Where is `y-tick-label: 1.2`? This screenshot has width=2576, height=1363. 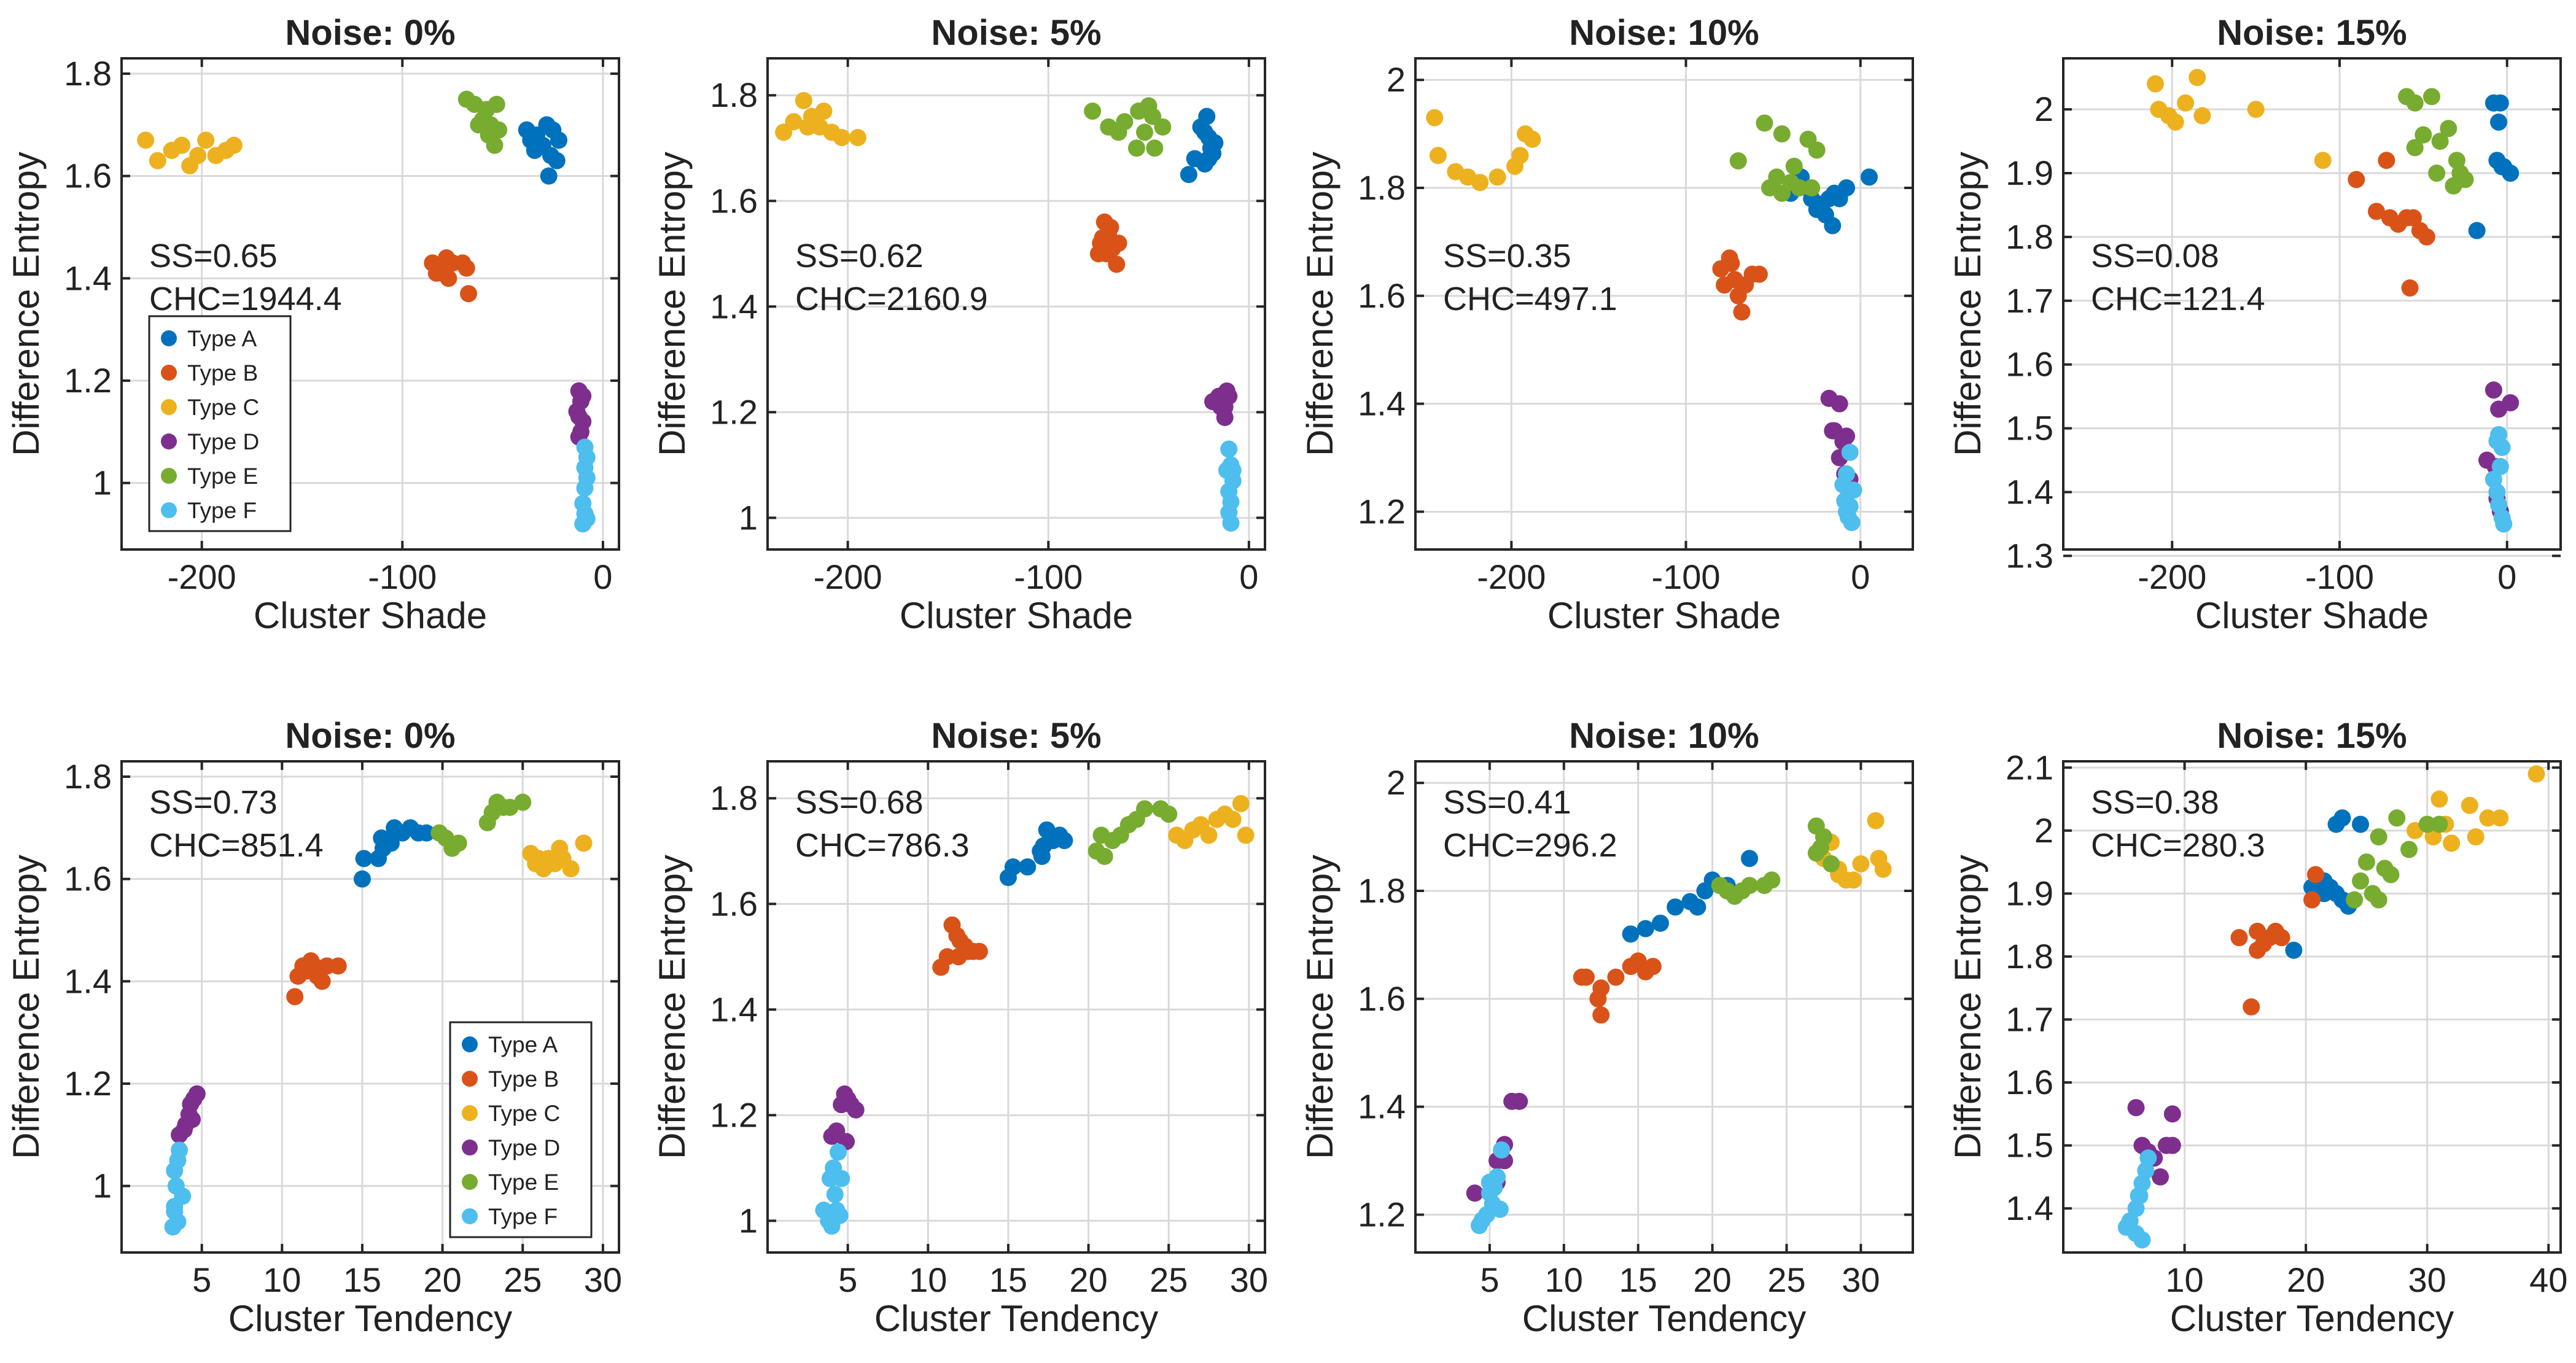
y-tick-label: 1.2 is located at coordinates (1382, 1214).